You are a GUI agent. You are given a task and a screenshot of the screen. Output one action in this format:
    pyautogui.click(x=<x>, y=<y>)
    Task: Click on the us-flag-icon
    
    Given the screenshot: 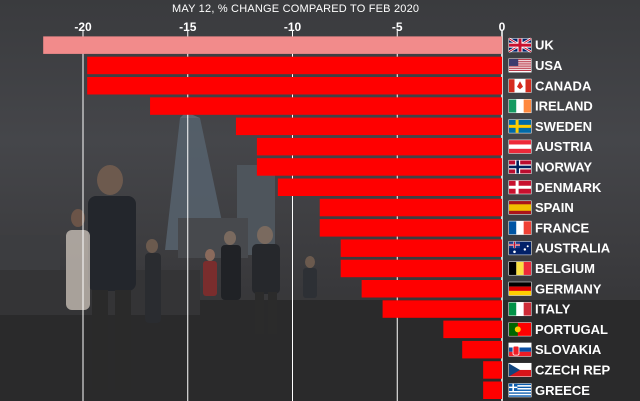 What is the action you would take?
    pyautogui.click(x=520, y=65)
    